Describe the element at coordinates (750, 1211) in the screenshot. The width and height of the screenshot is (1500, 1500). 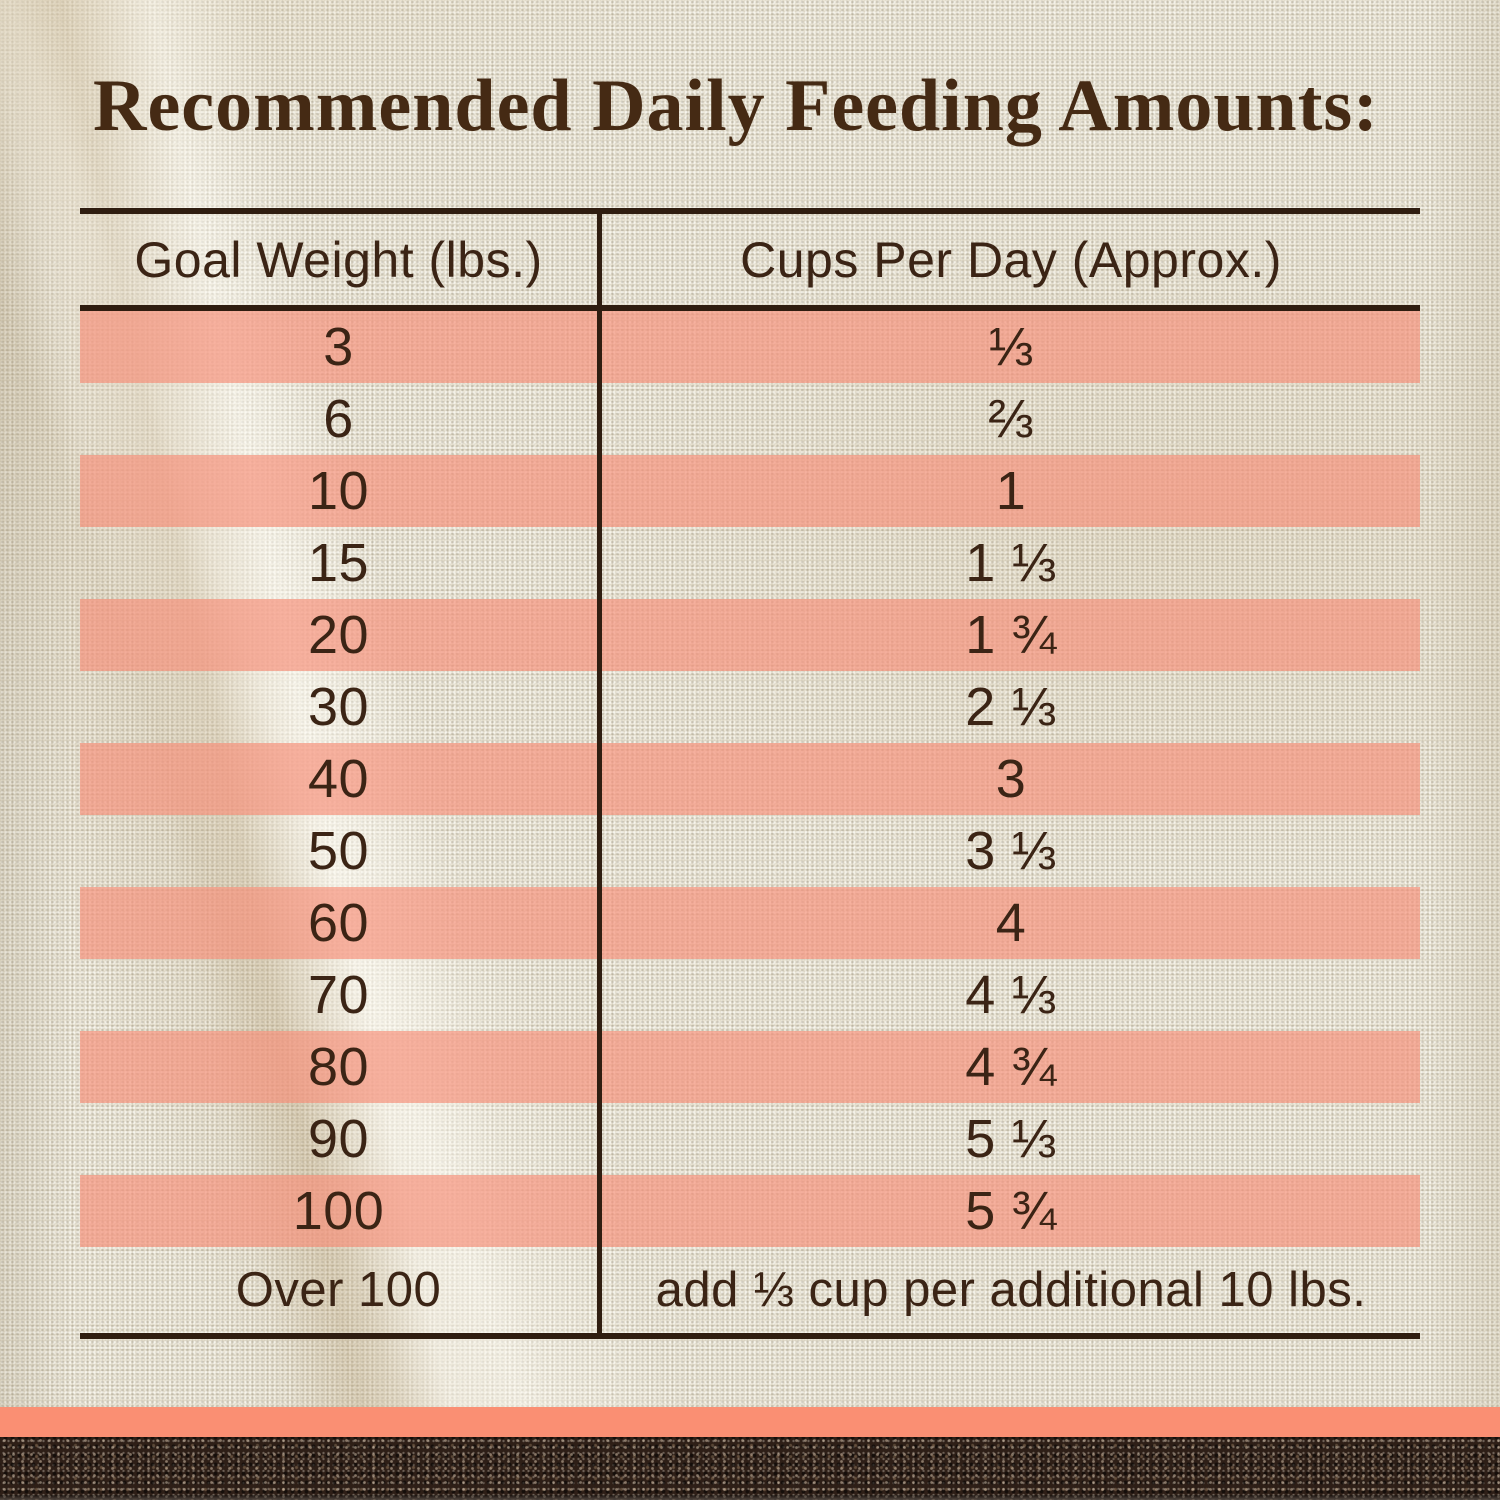
I see `table-row: 100 5 ¾` at that location.